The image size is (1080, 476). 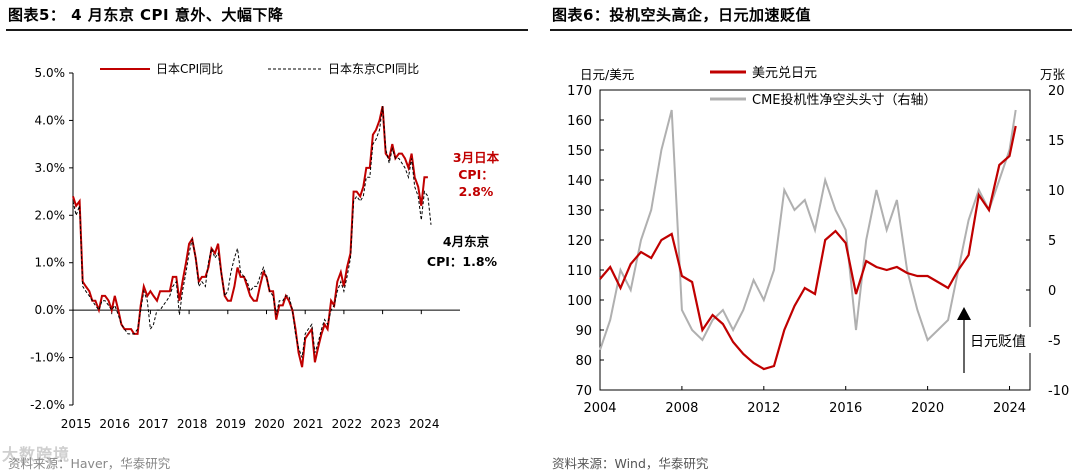 I want to click on left-annotation-march-cpi: 2.8%, so click(x=476, y=191).